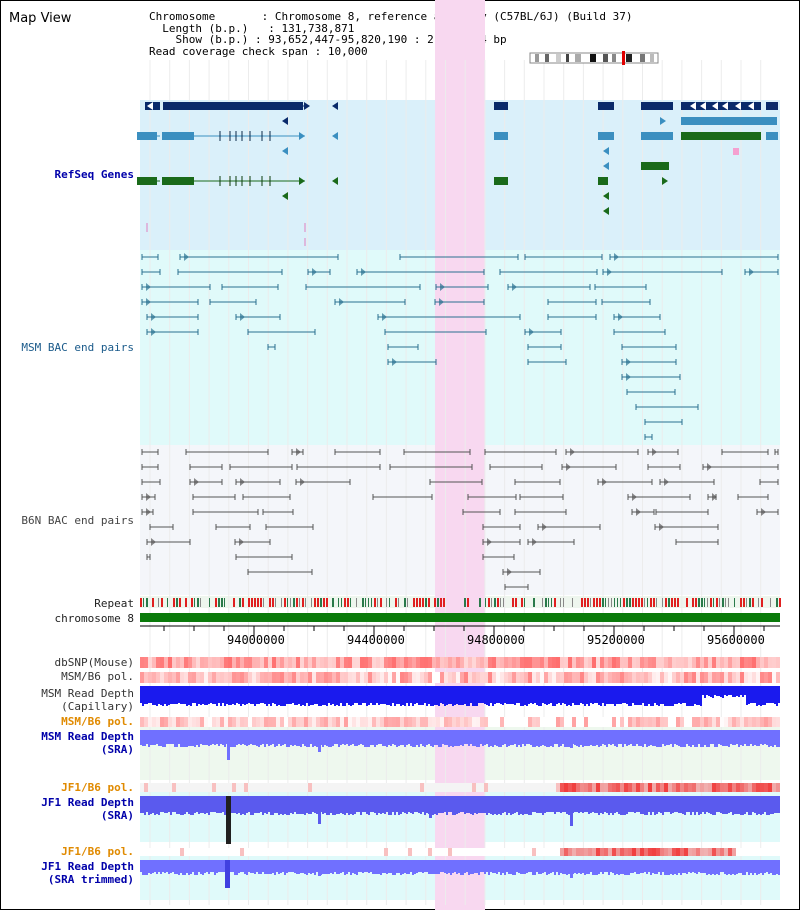 The image size is (800, 910). I want to click on jf1-read-depth-sra-label-2: (SRA), so click(117, 815).